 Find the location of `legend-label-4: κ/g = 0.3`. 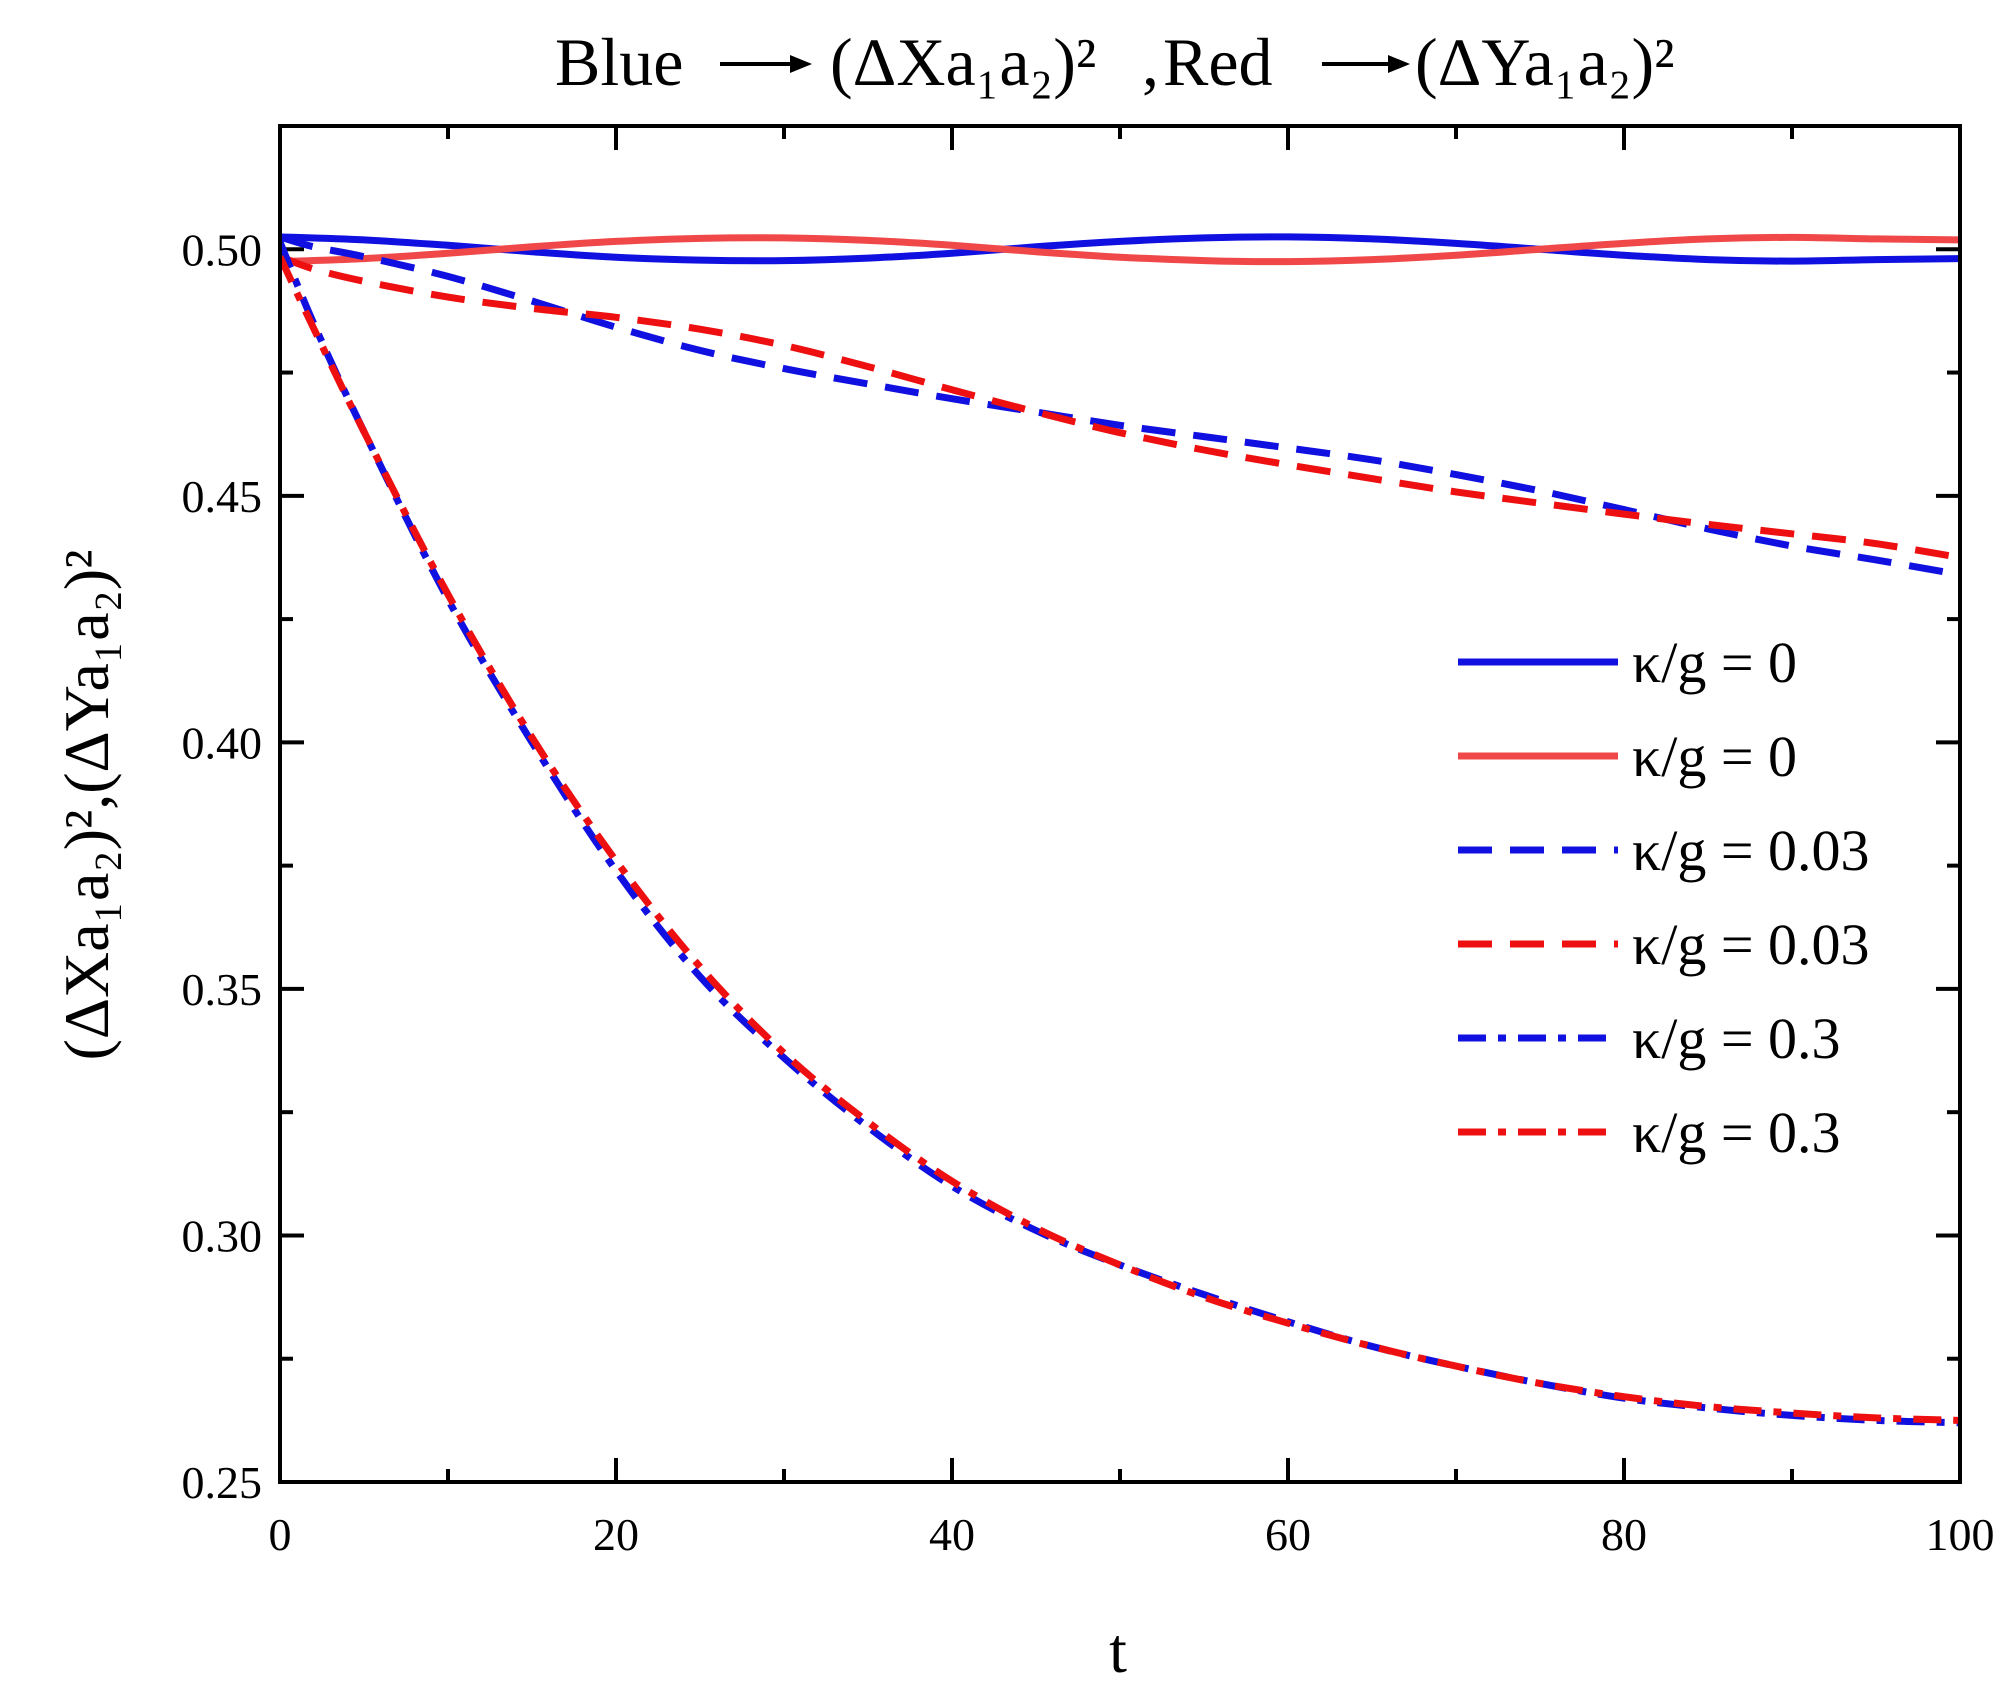

legend-label-4: κ/g = 0.3 is located at coordinates (1736, 1038).